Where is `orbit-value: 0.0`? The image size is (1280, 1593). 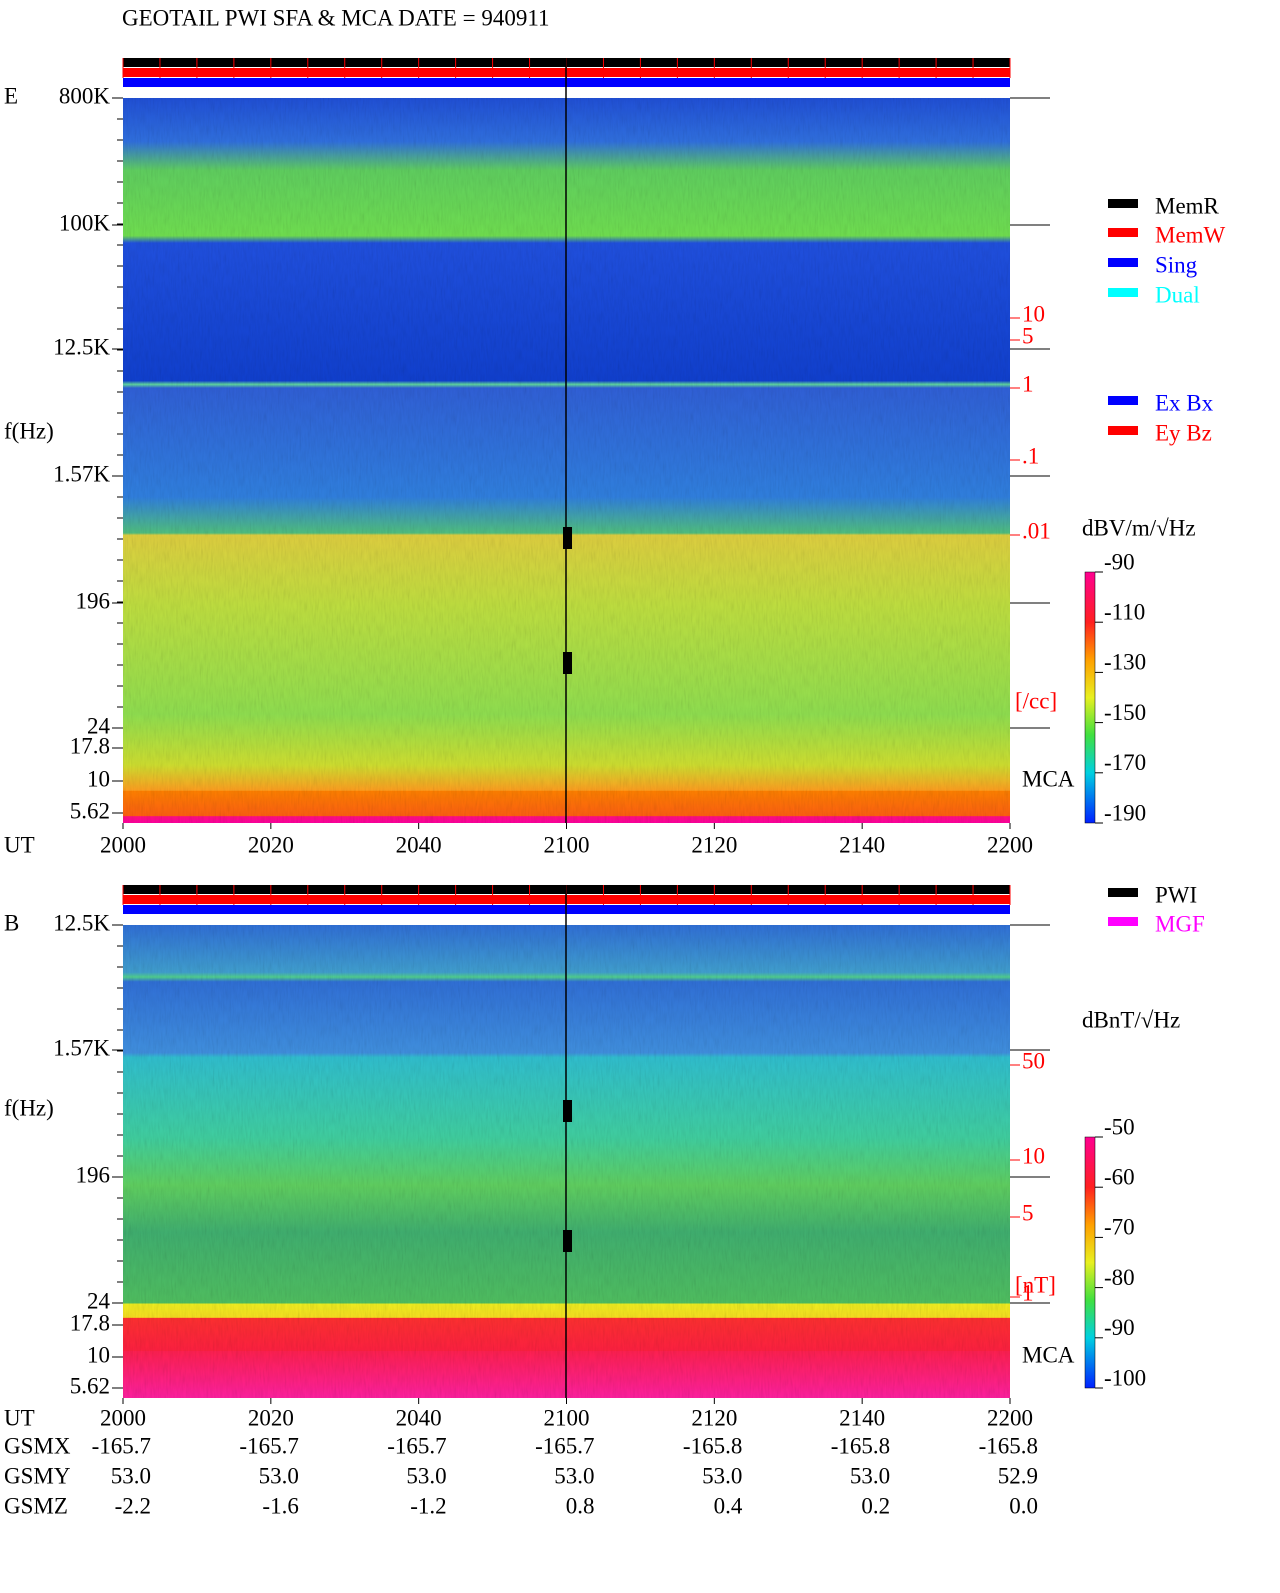
orbit-value: 0.0 is located at coordinates (1023, 1505).